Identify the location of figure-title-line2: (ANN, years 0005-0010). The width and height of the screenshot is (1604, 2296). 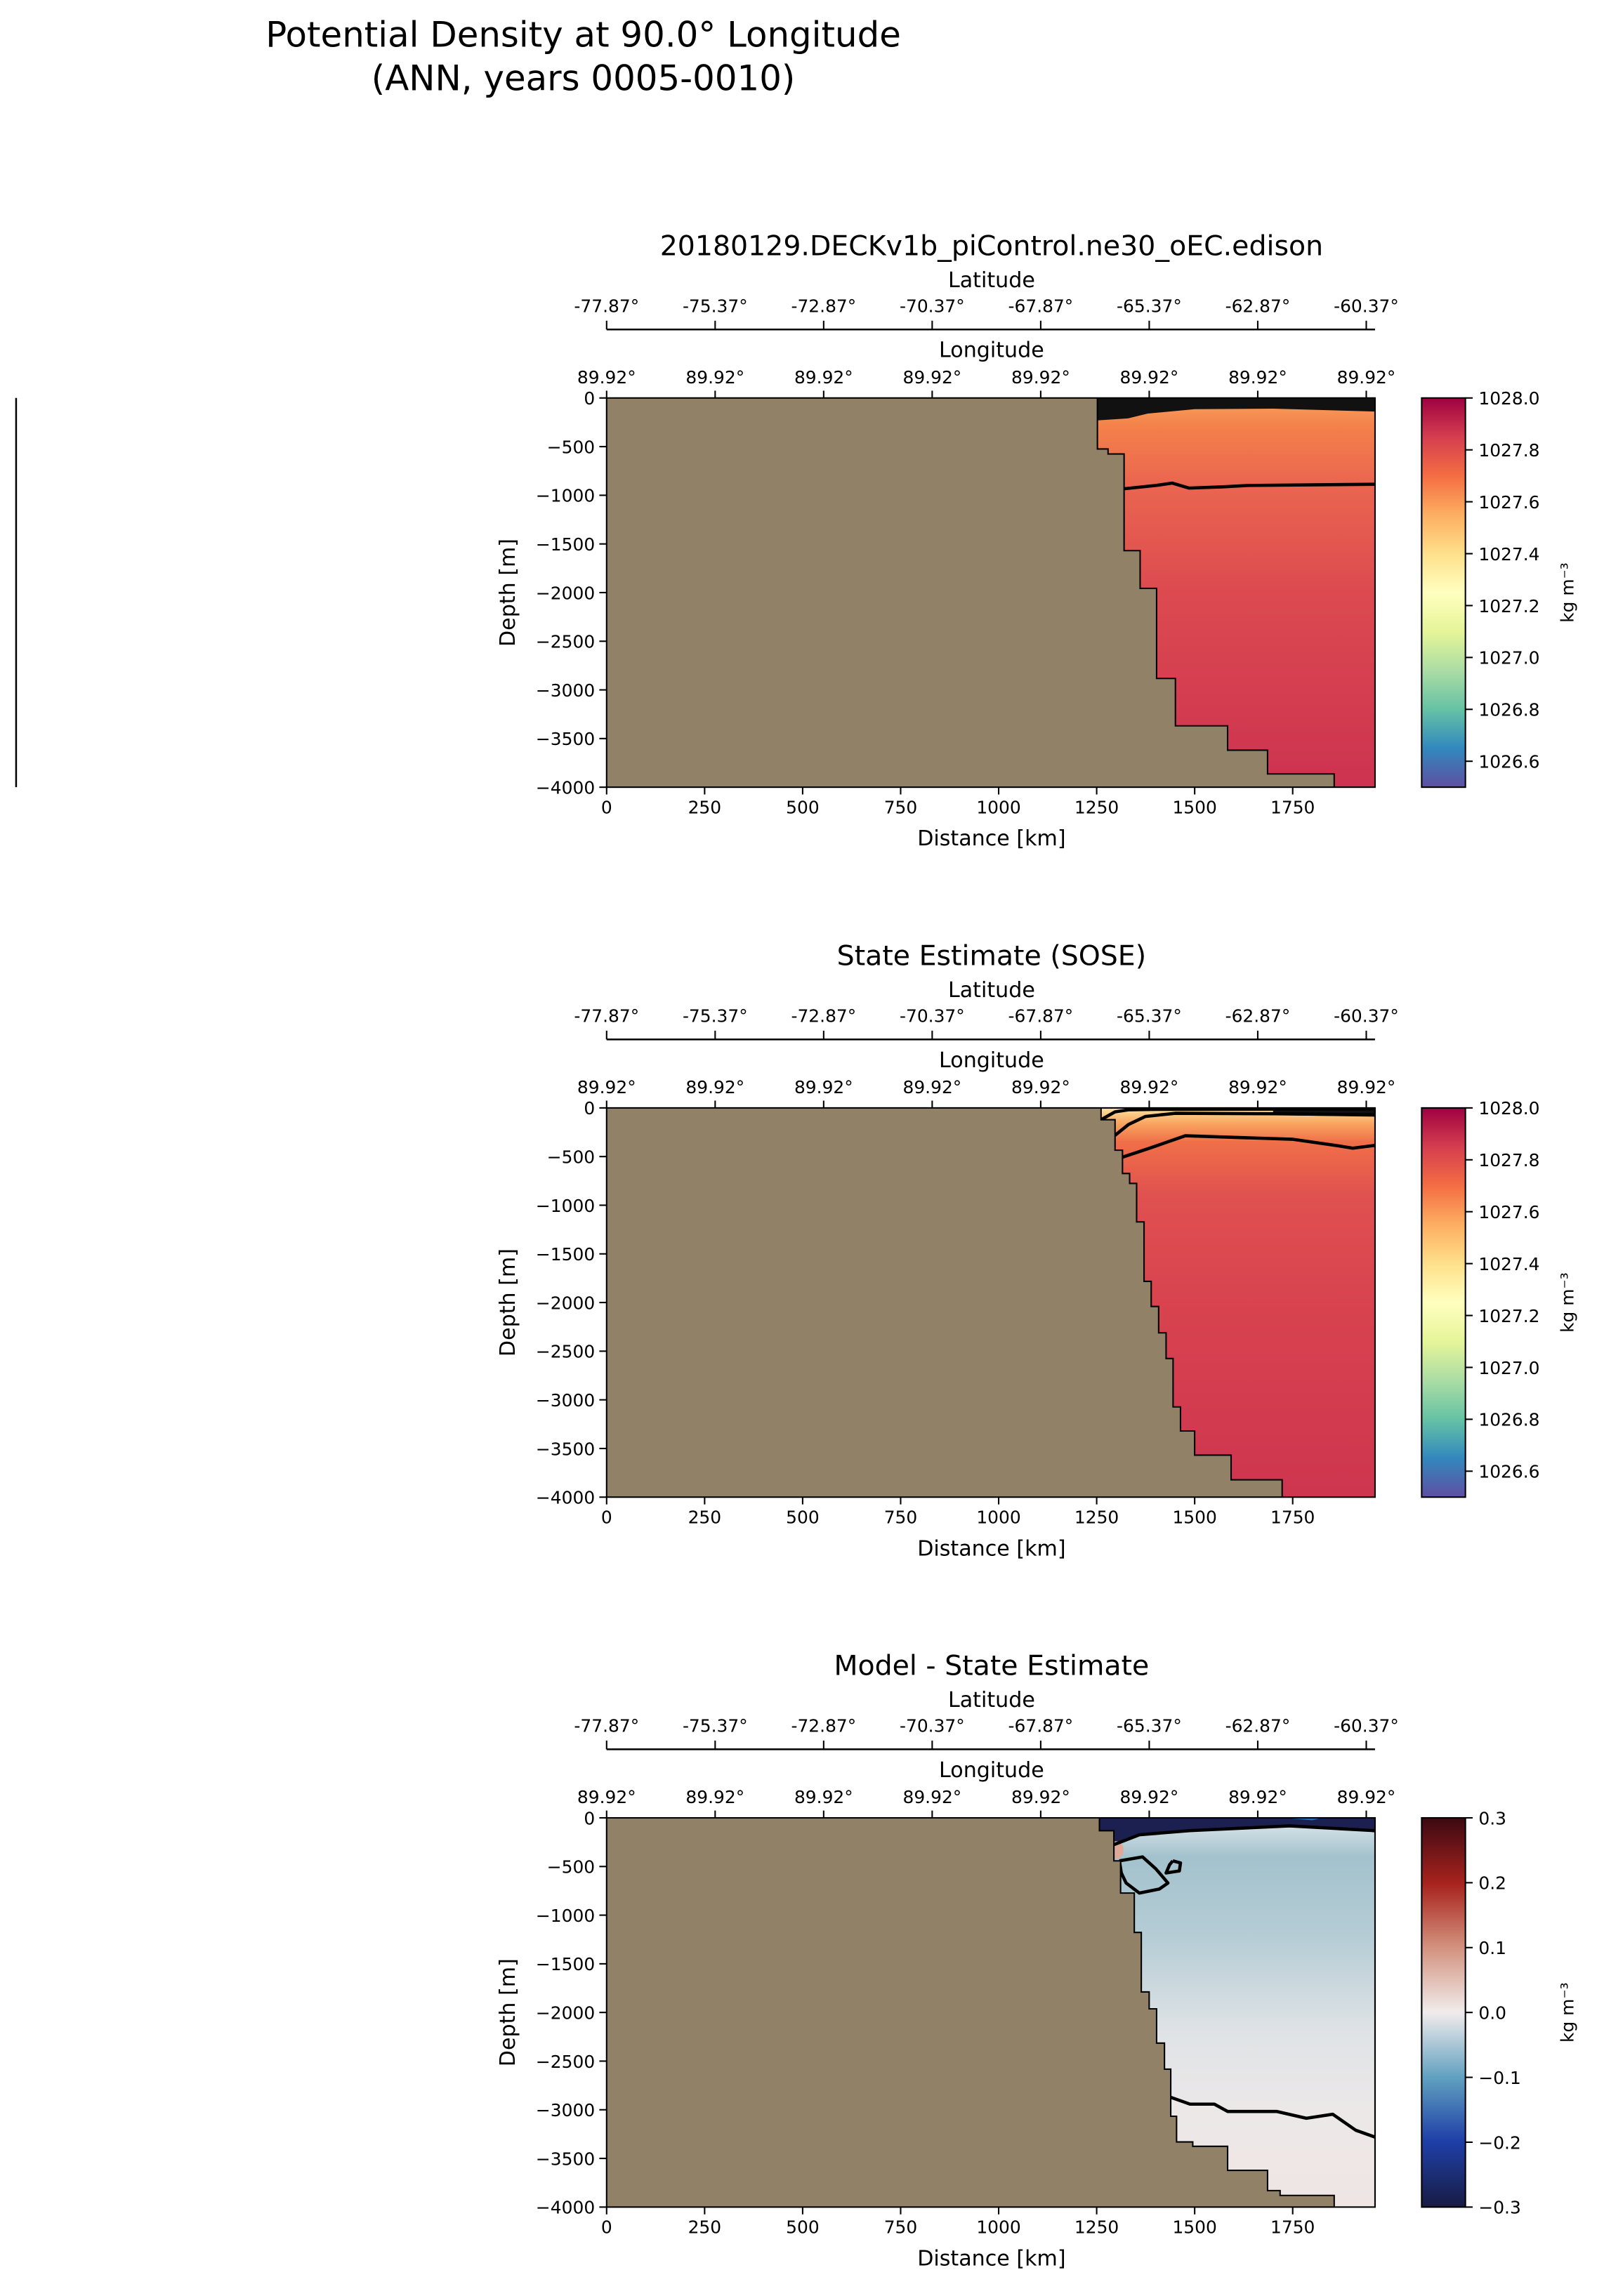
(584, 78).